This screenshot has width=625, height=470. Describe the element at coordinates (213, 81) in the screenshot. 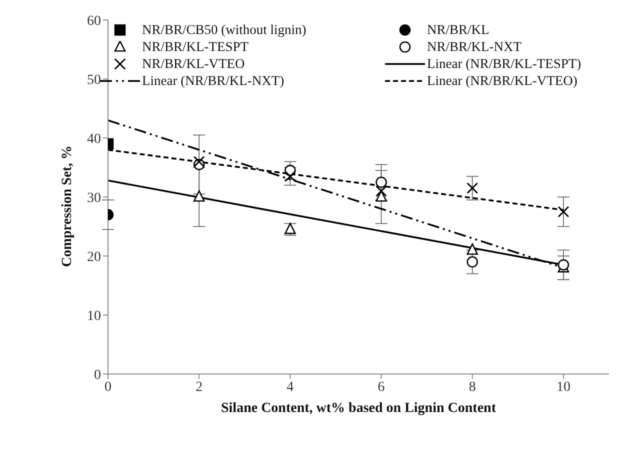

I see `legend-label: Linear (NR/BR/KL-NXT)` at that location.